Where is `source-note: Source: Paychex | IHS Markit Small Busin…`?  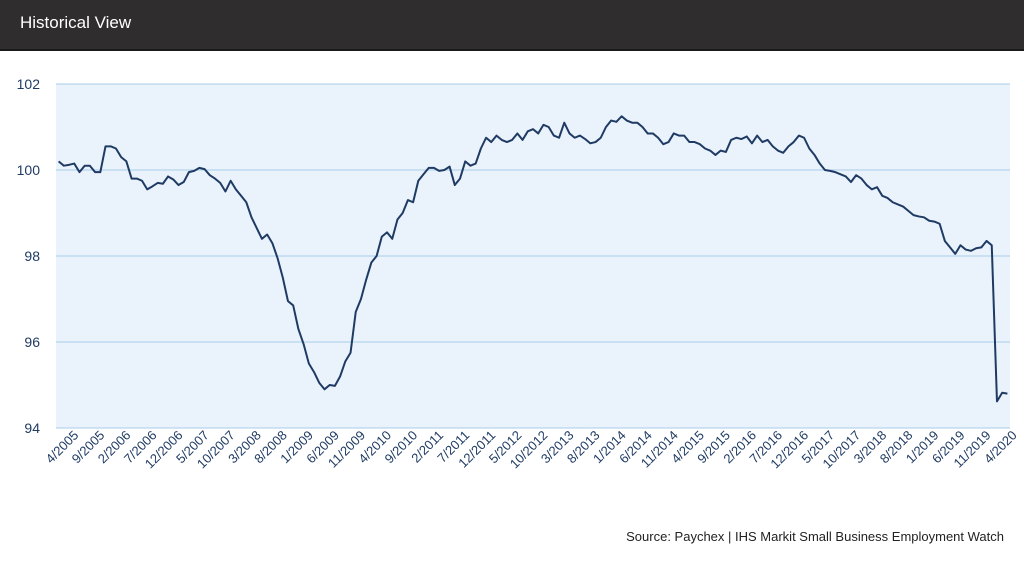 source-note: Source: Paychex | IHS Markit Small Busin… is located at coordinates (815, 536).